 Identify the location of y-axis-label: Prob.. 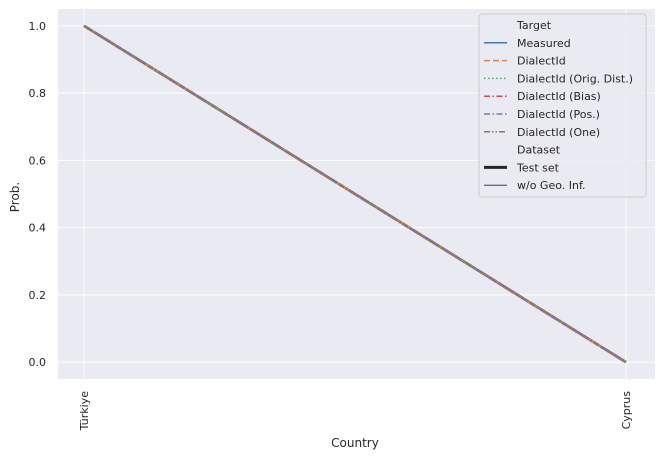
(15, 197).